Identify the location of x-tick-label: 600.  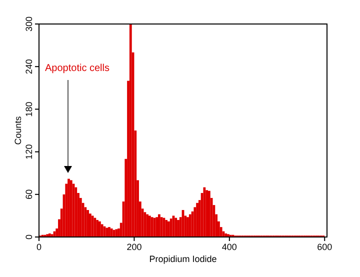
(324, 247).